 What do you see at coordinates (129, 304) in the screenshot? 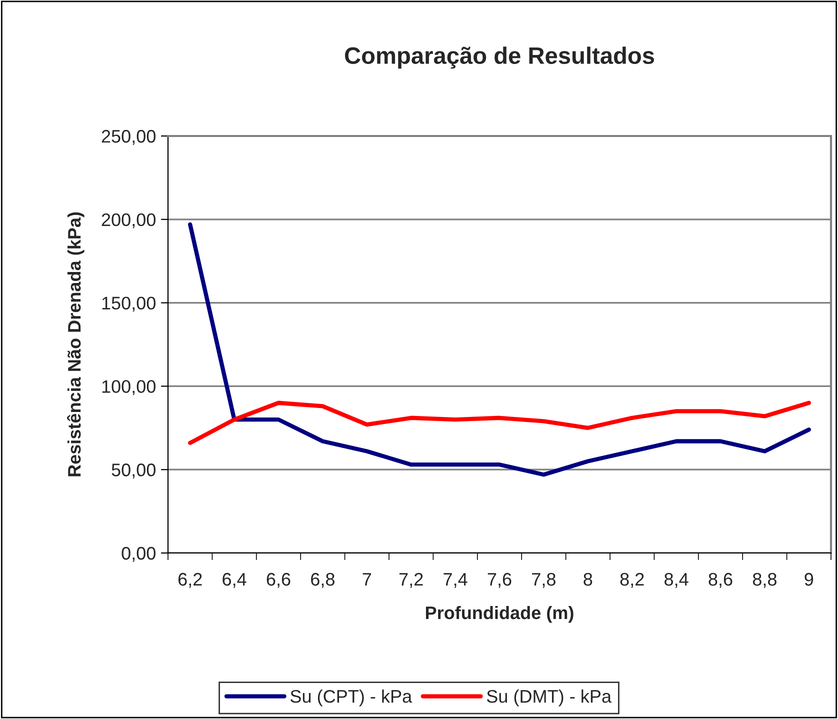
I see `y-tick-label: 150,00` at bounding box center [129, 304].